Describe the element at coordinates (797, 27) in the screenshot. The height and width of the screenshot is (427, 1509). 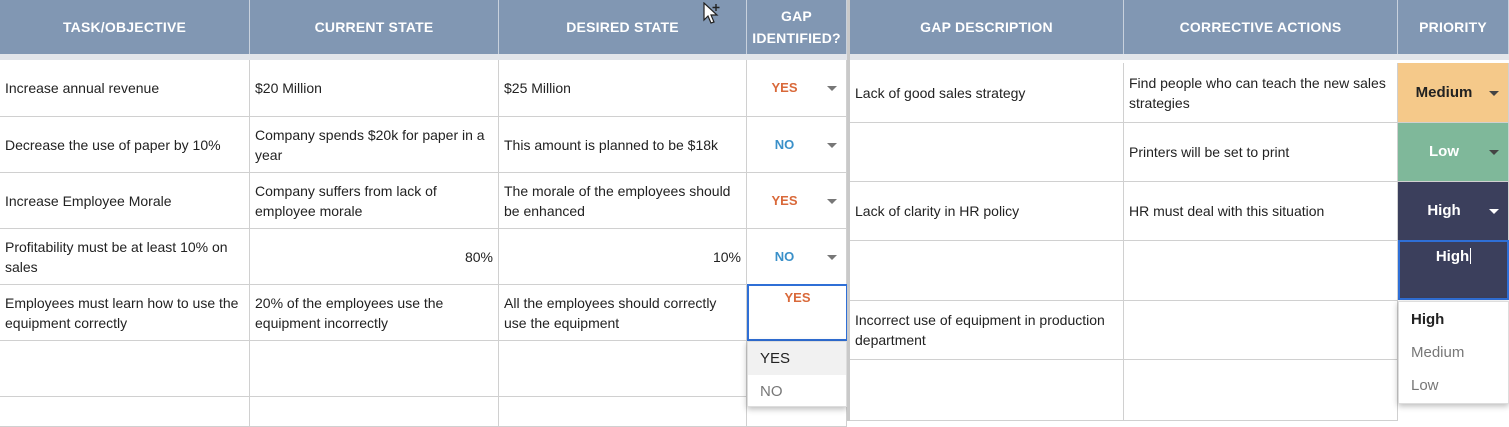
I see `header-gap-identified: GAP IDENTIFIED?` at that location.